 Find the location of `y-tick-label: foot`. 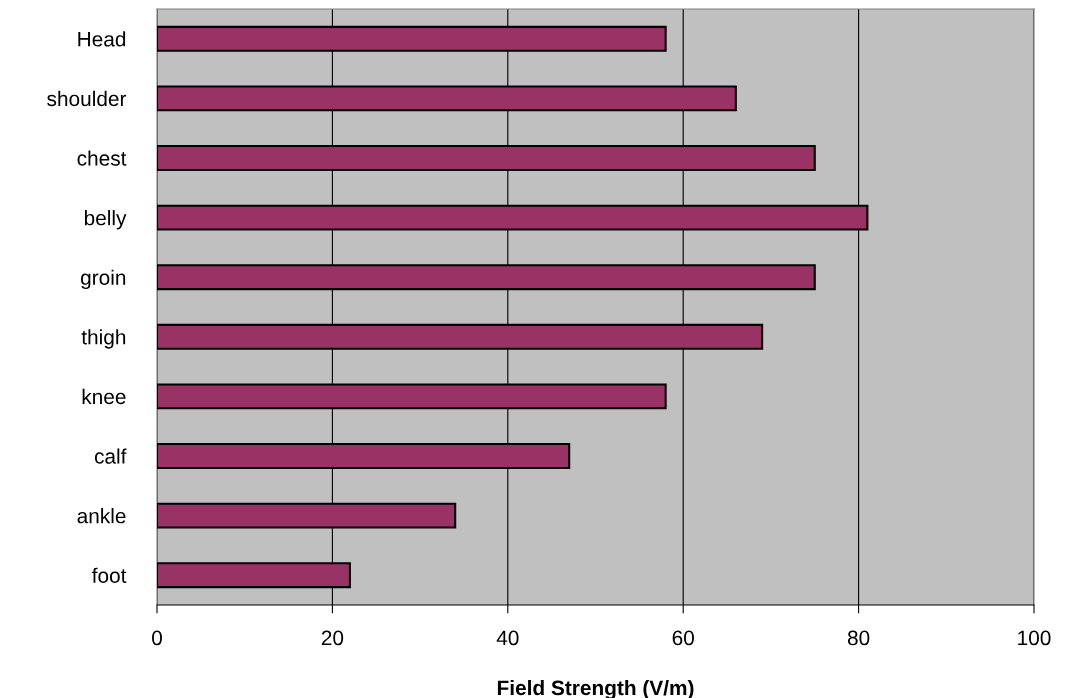

y-tick-label: foot is located at coordinates (109, 575).